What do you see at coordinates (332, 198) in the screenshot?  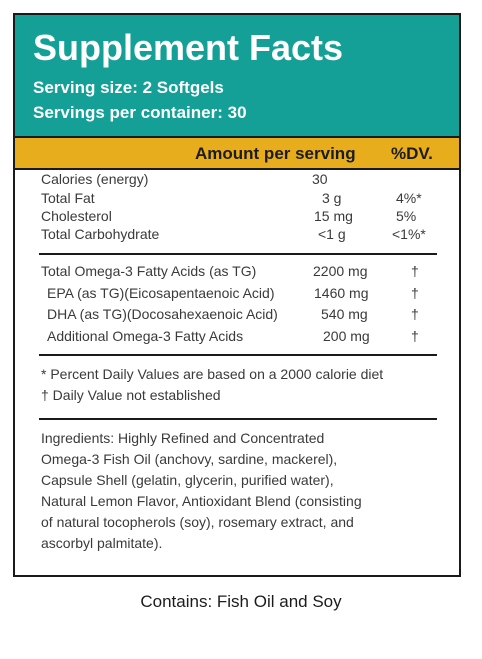 I see `nutrient-amount: 3 g` at bounding box center [332, 198].